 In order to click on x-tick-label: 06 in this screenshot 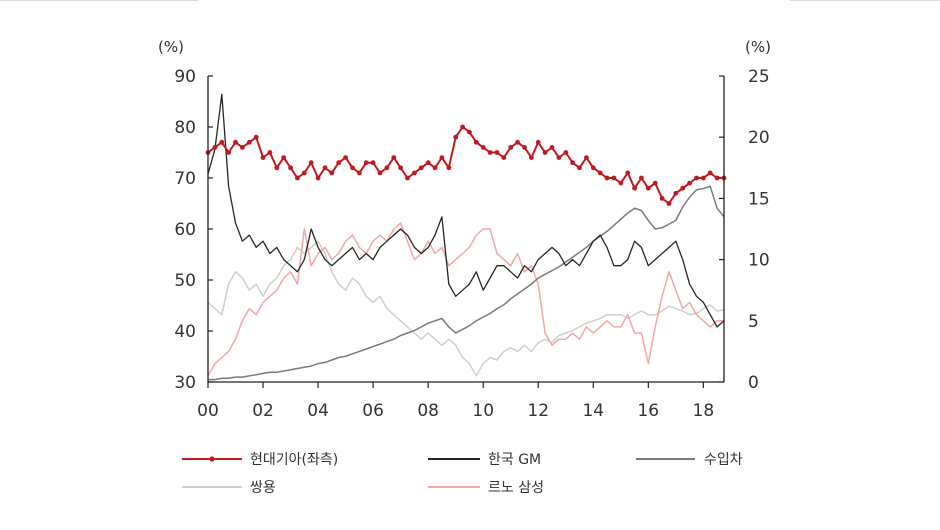, I will do `click(373, 411)`.